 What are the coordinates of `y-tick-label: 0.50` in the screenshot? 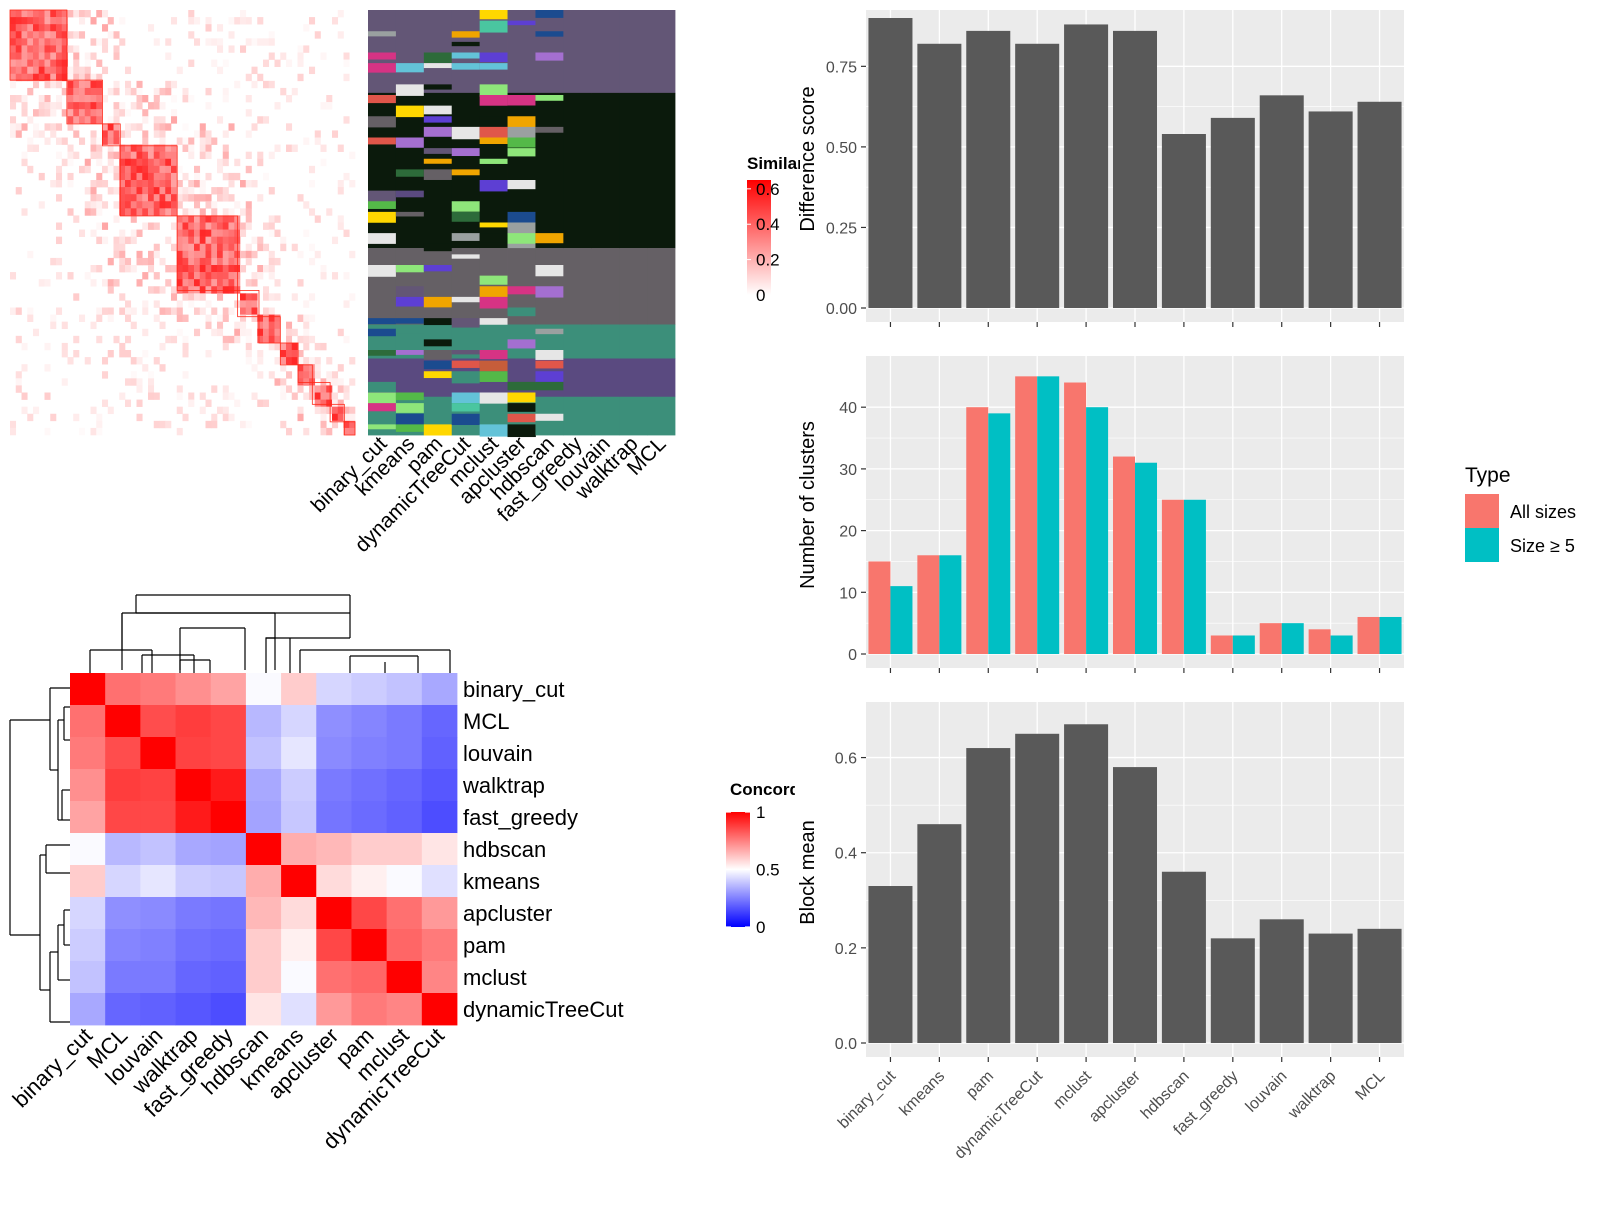 It's located at (841, 148).